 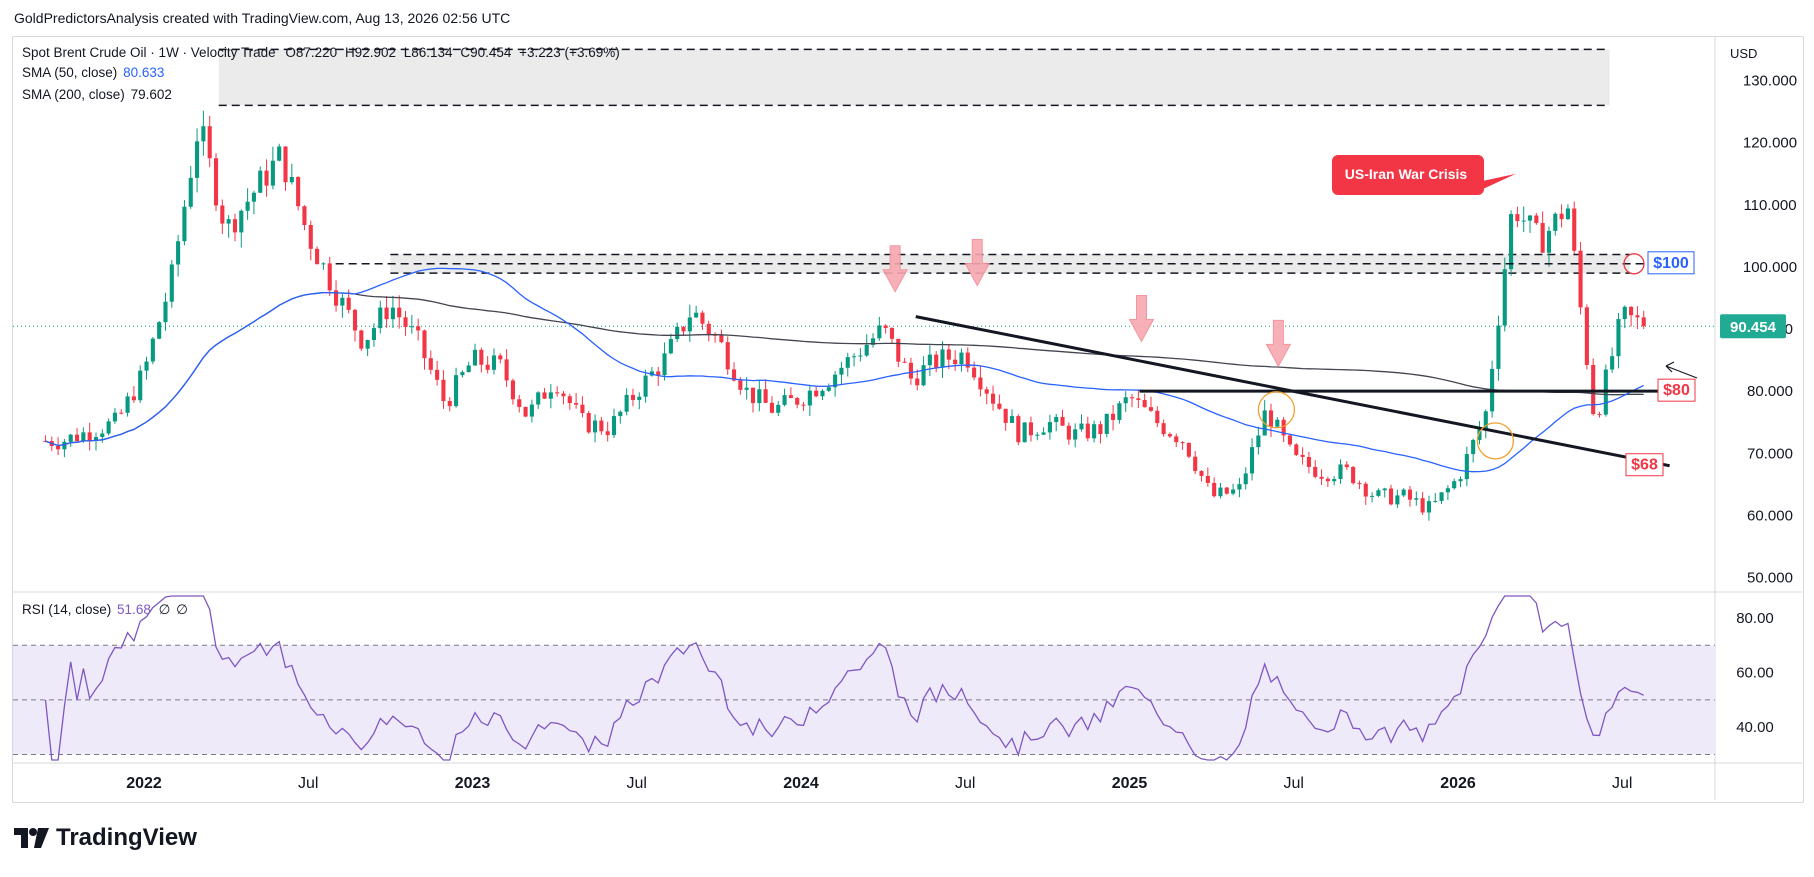 What do you see at coordinates (1755, 673) in the screenshot?
I see `rsi-tick-label: 60.00` at bounding box center [1755, 673].